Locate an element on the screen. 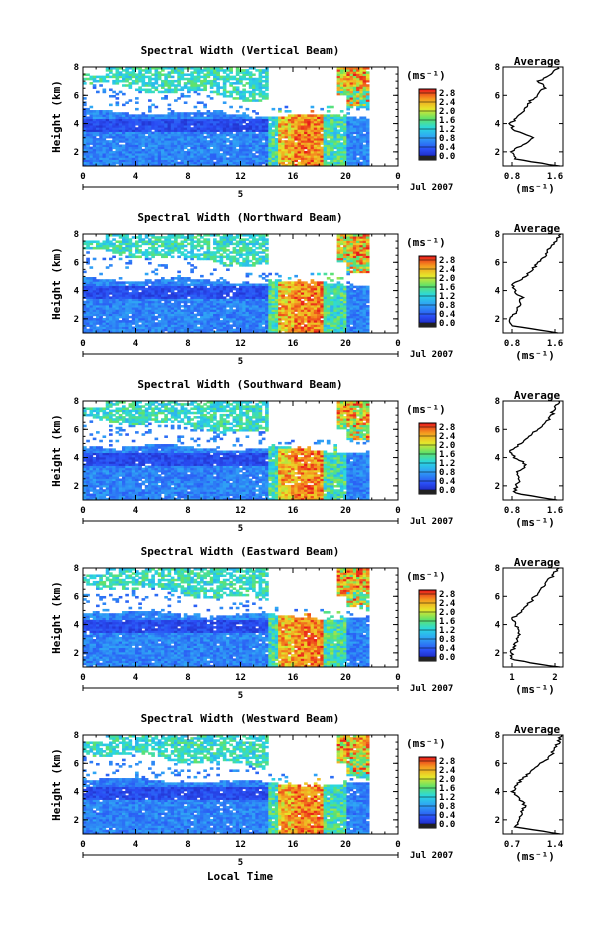 The width and height of the screenshot is (616, 929). colorbar-tick-label: 0.4 is located at coordinates (447, 315).